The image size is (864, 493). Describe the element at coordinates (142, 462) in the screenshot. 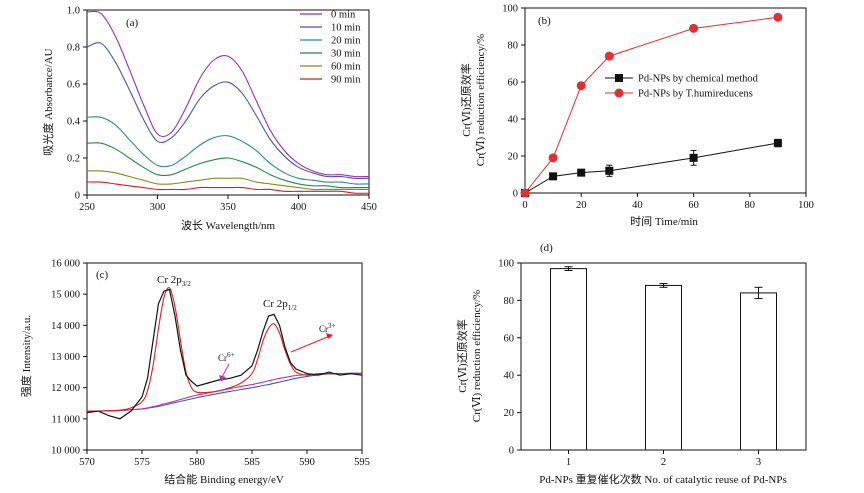

I see `x-tick-label: 575` at that location.